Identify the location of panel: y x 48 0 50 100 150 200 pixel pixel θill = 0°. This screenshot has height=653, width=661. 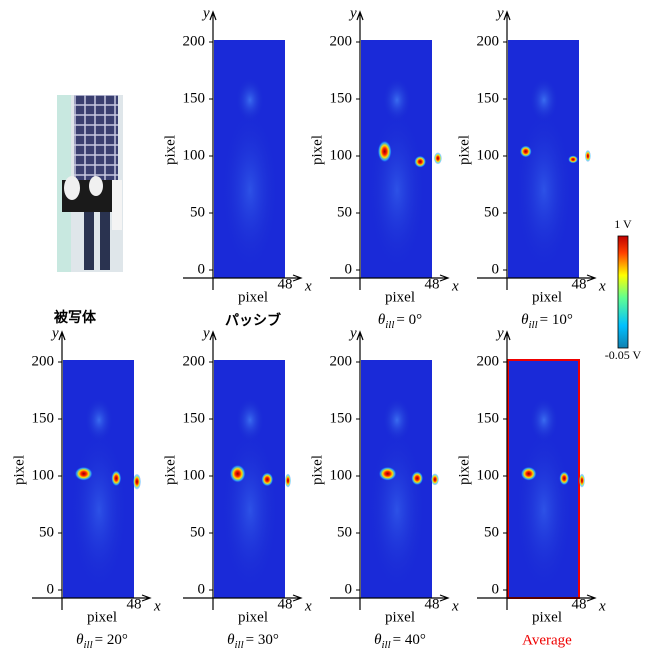
(384, 167).